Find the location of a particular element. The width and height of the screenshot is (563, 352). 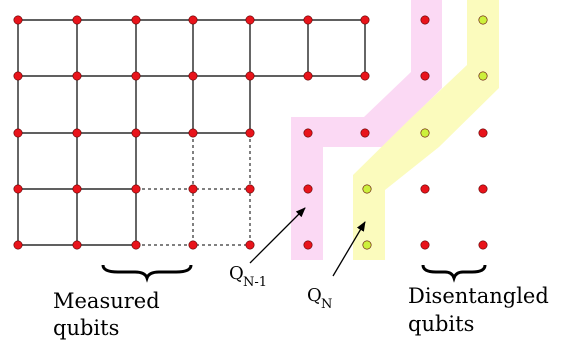

q-n-minus-1-label: Q is located at coordinates (236, 273).